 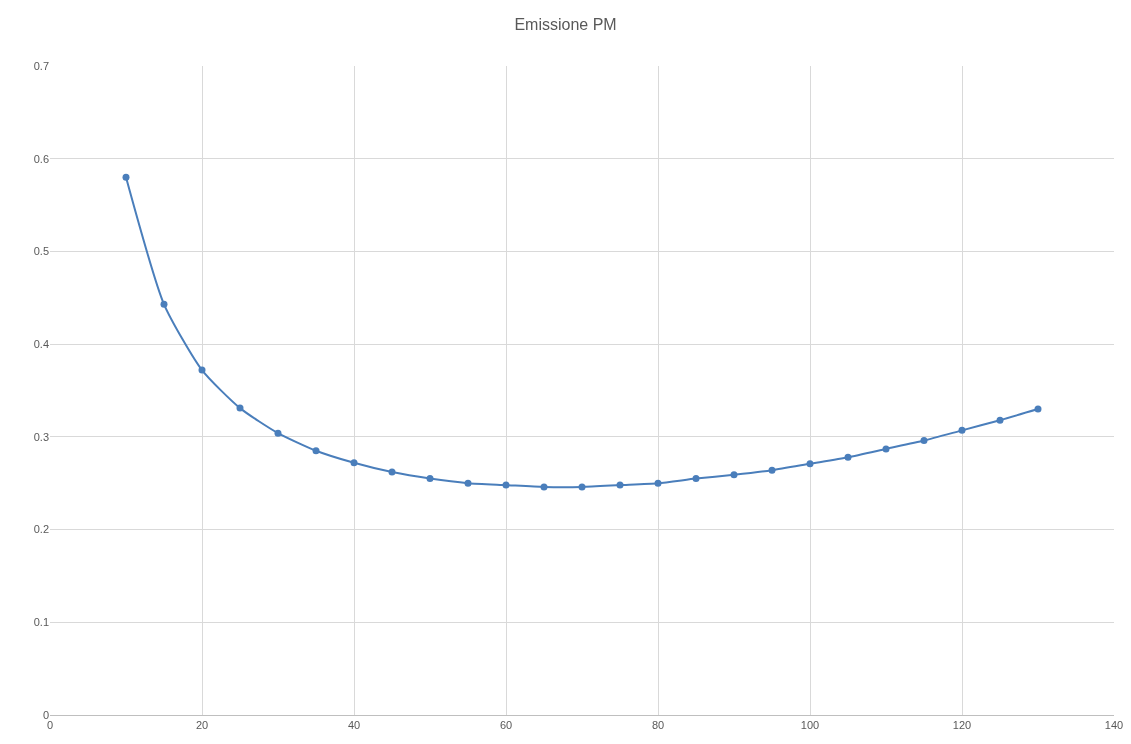 I want to click on y-tick-label: 0.5, so click(x=41, y=251).